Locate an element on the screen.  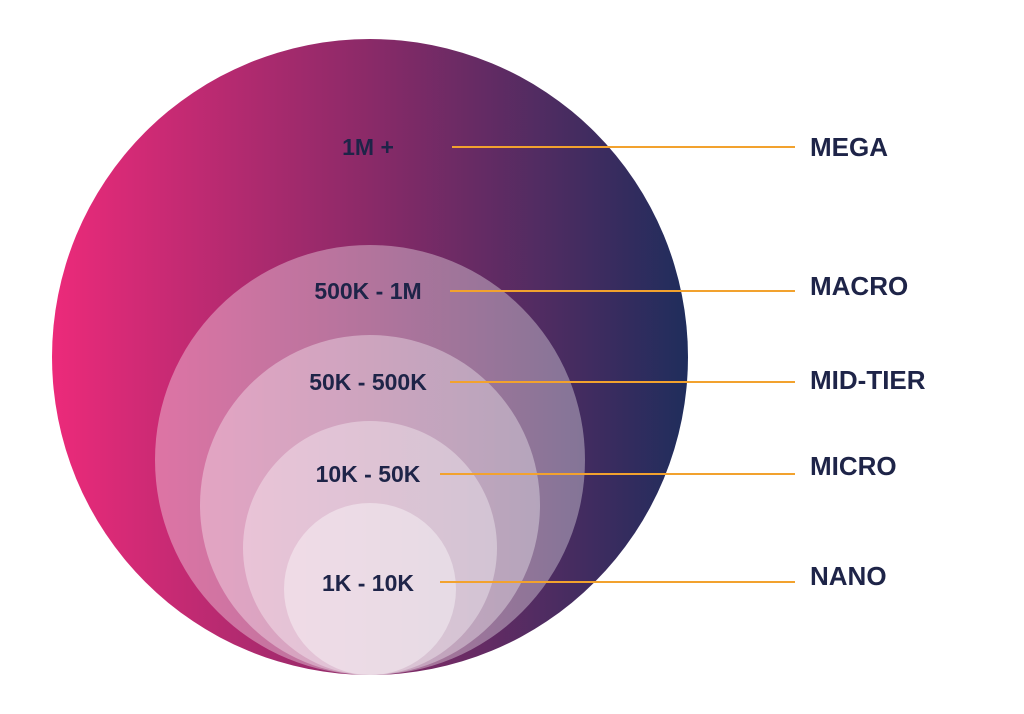
tier-label: MEGA is located at coordinates (849, 147).